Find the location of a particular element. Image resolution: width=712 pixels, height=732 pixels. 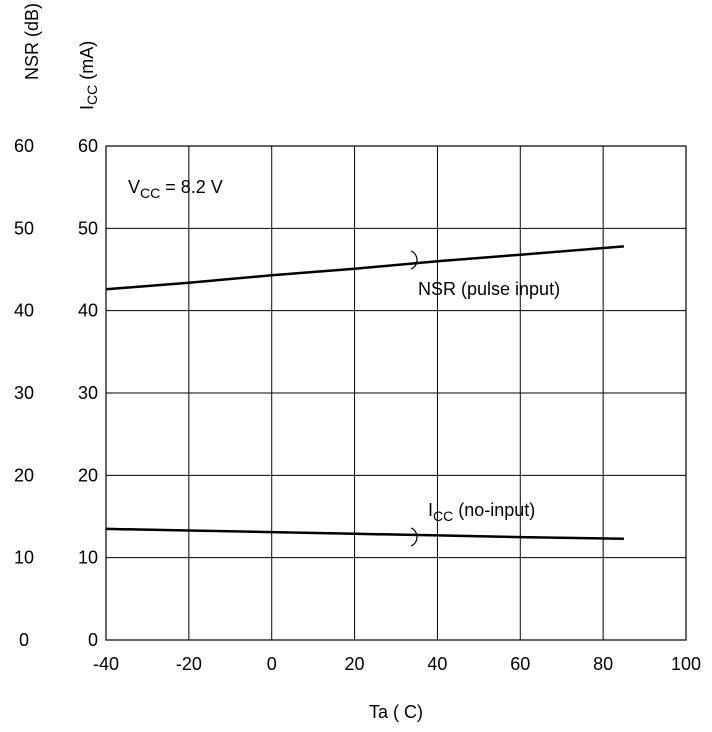

x-tick-label: 60 is located at coordinates (520, 664).